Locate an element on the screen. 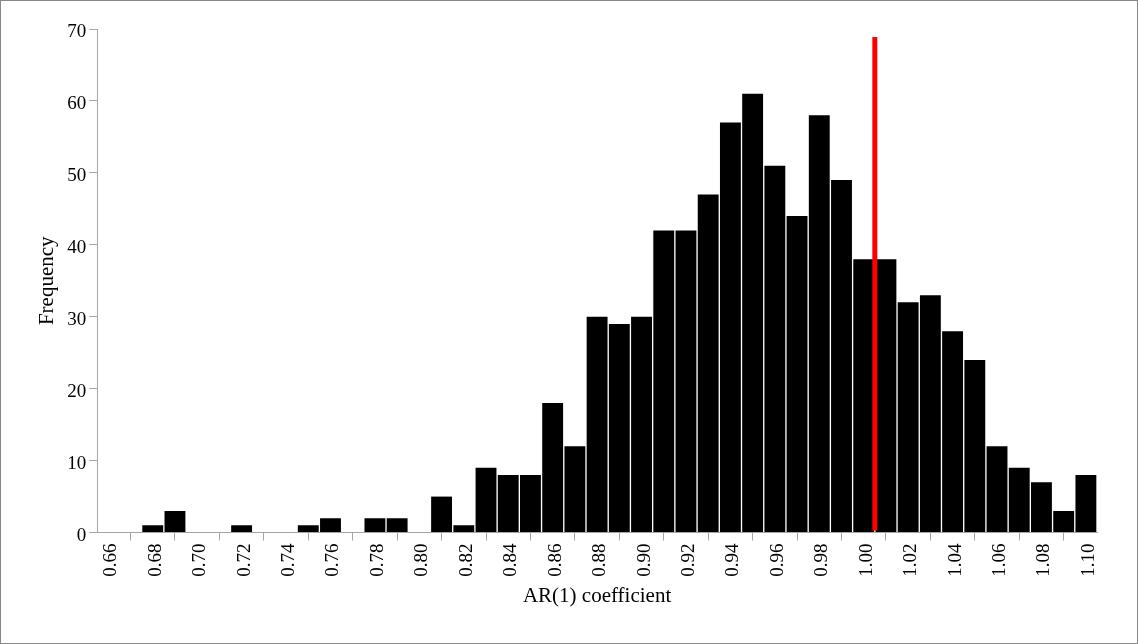  x-tick-label: 1.04 is located at coordinates (954, 560).